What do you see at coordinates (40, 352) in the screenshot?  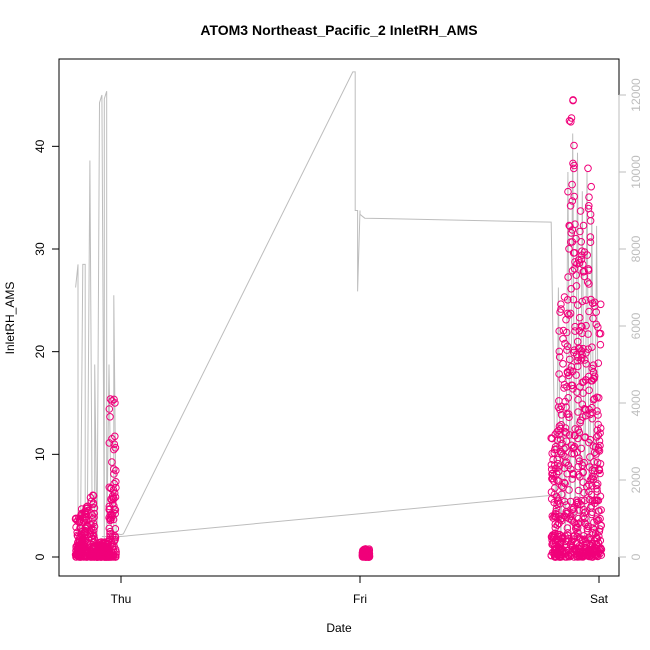 I see `y-left-tick-label: 20` at bounding box center [40, 352].